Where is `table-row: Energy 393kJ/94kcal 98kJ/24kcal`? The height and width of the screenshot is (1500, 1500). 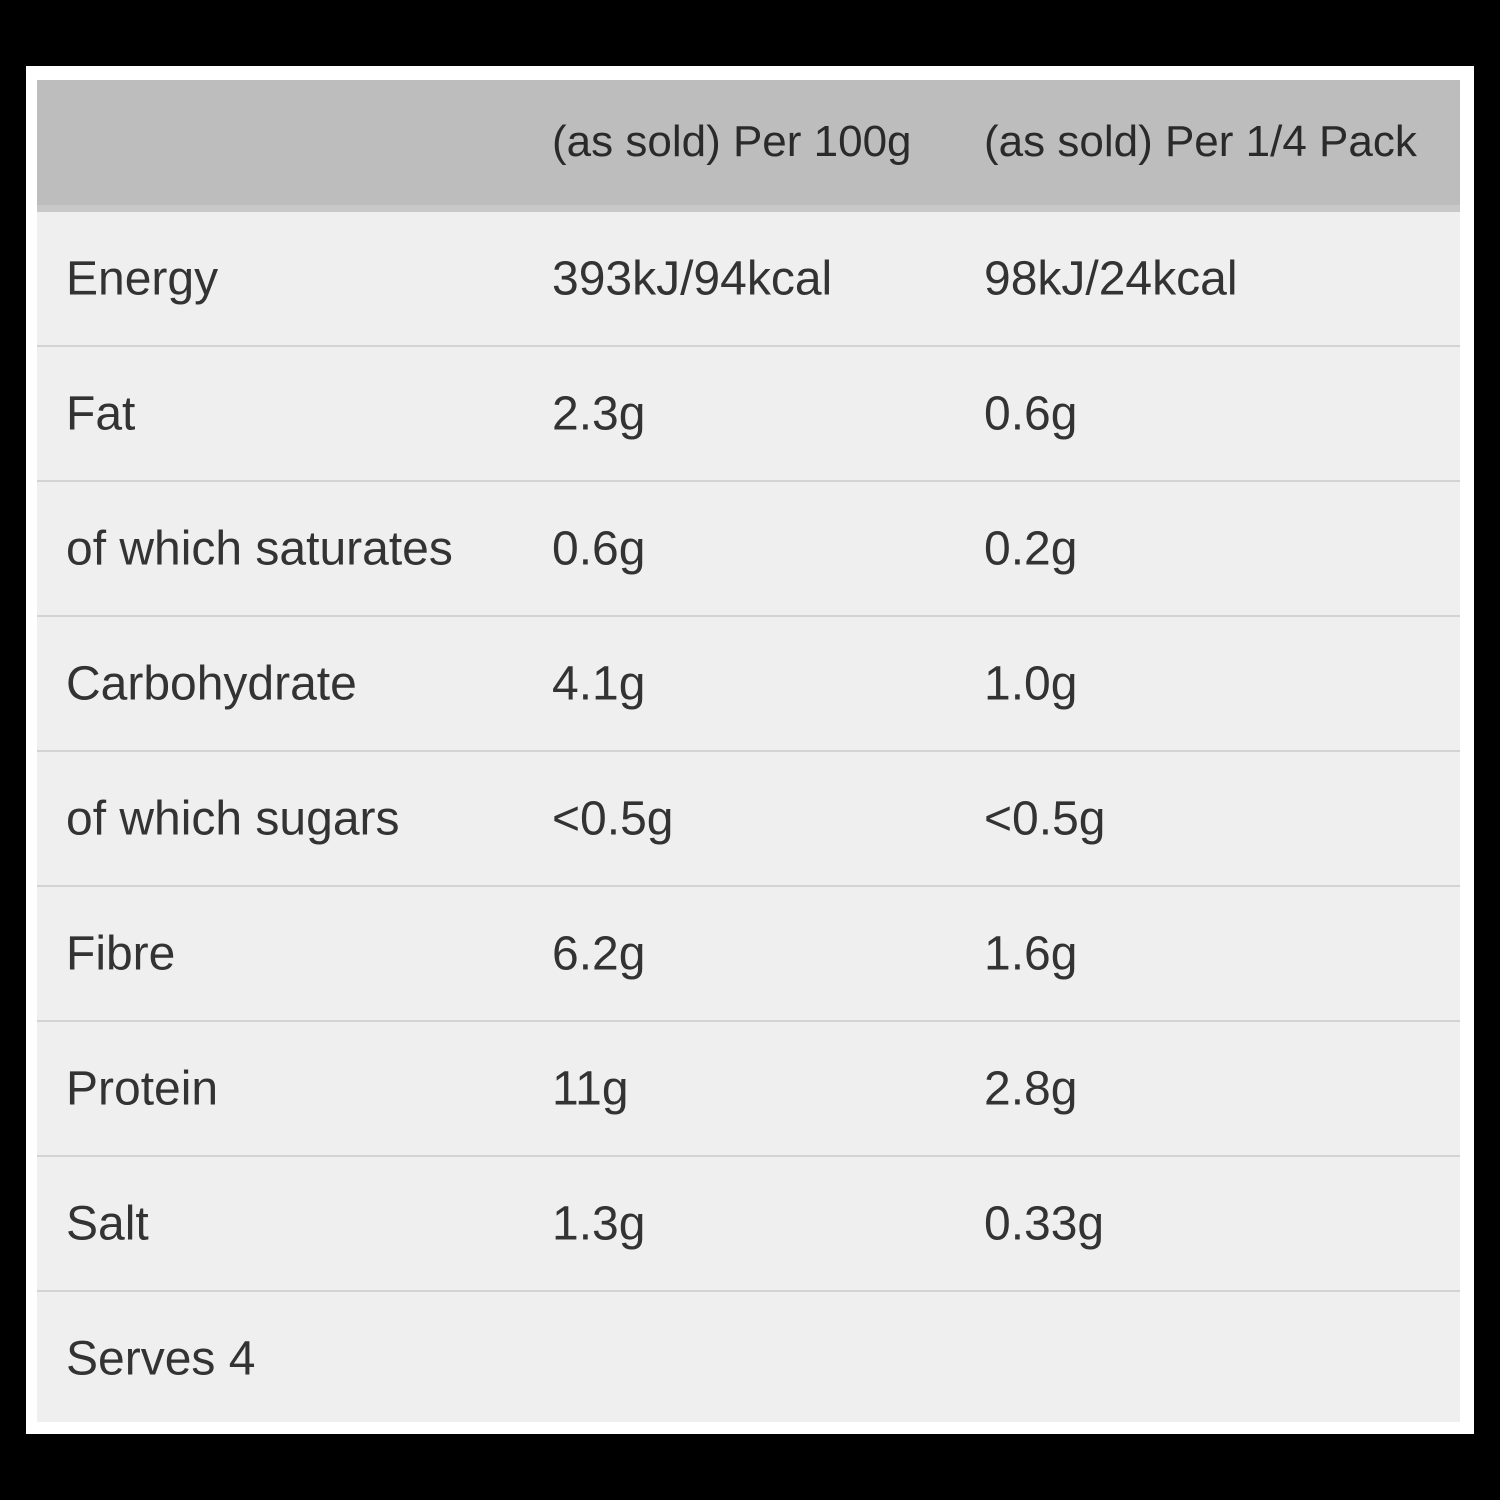 table-row: Energy 393kJ/94kcal 98kJ/24kcal is located at coordinates (748, 279).